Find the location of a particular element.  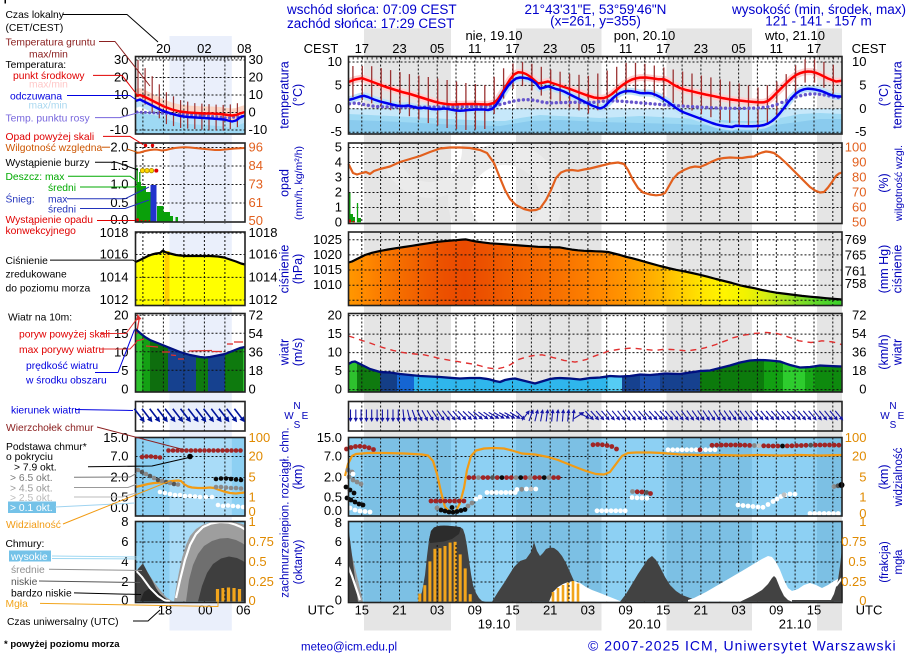

svg-text: 1018 is located at coordinates (114, 232).